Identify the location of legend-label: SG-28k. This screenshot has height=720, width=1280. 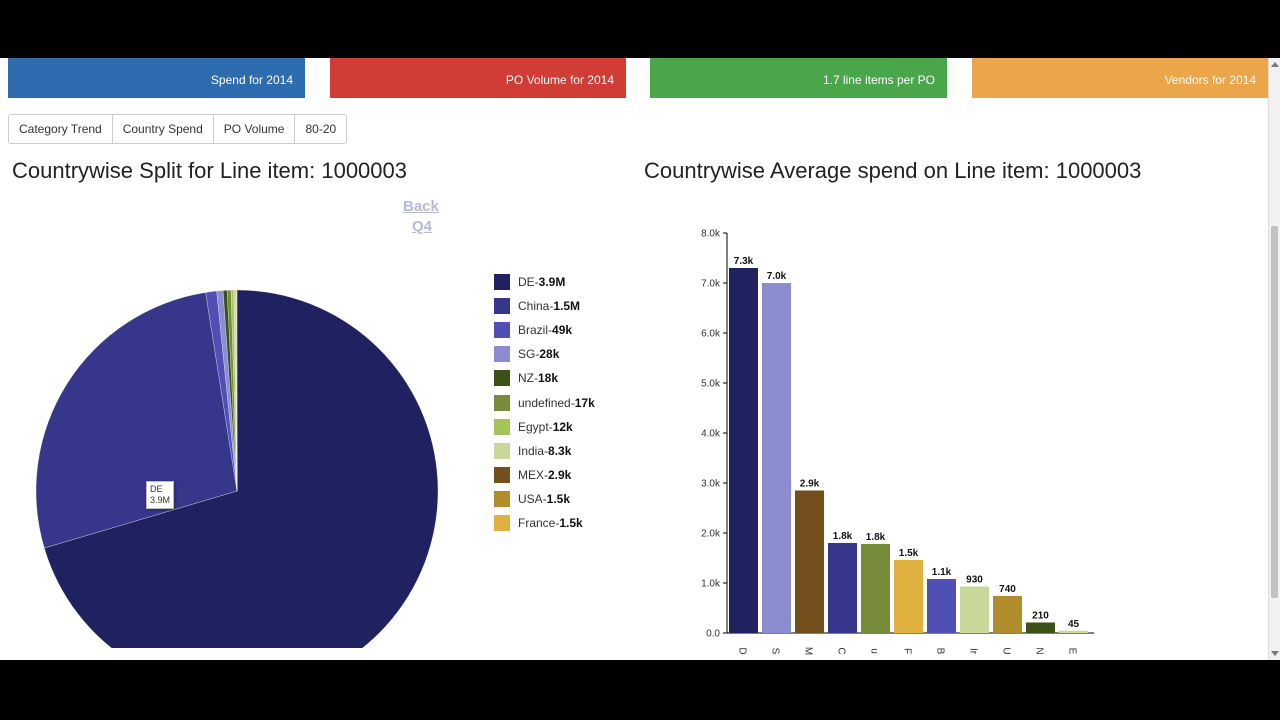
(539, 354).